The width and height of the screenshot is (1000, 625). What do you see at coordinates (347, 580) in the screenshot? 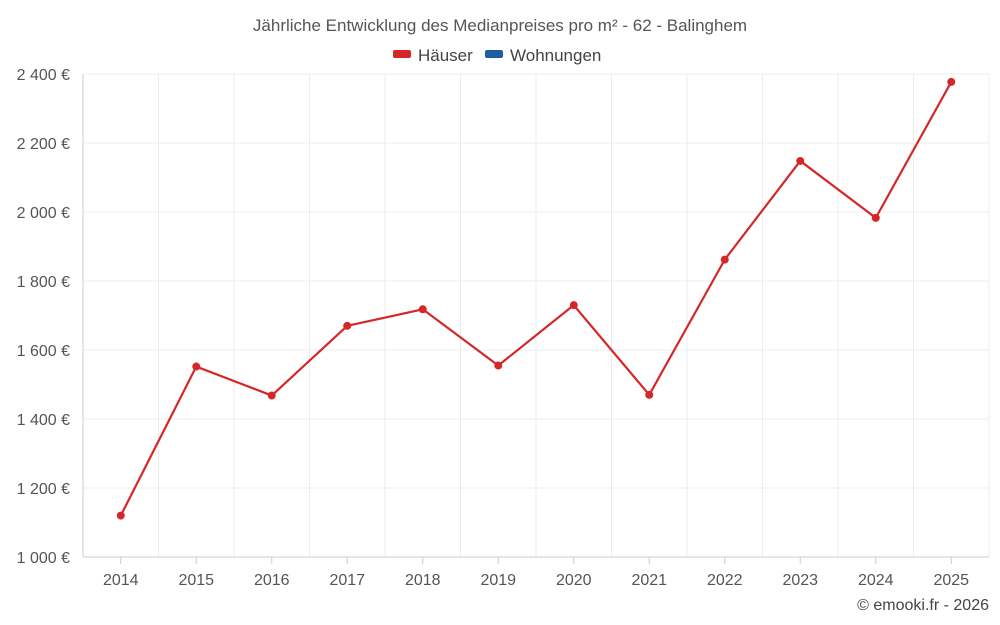
I see `x-tick-label: 2017` at bounding box center [347, 580].